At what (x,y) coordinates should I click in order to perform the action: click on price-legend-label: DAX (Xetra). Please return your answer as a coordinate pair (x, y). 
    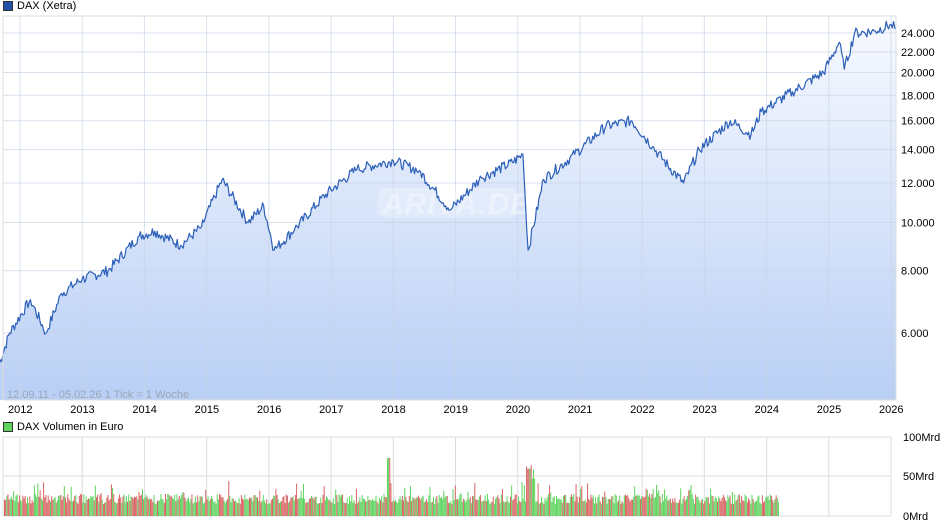
    Looking at the image, I should click on (47, 6).